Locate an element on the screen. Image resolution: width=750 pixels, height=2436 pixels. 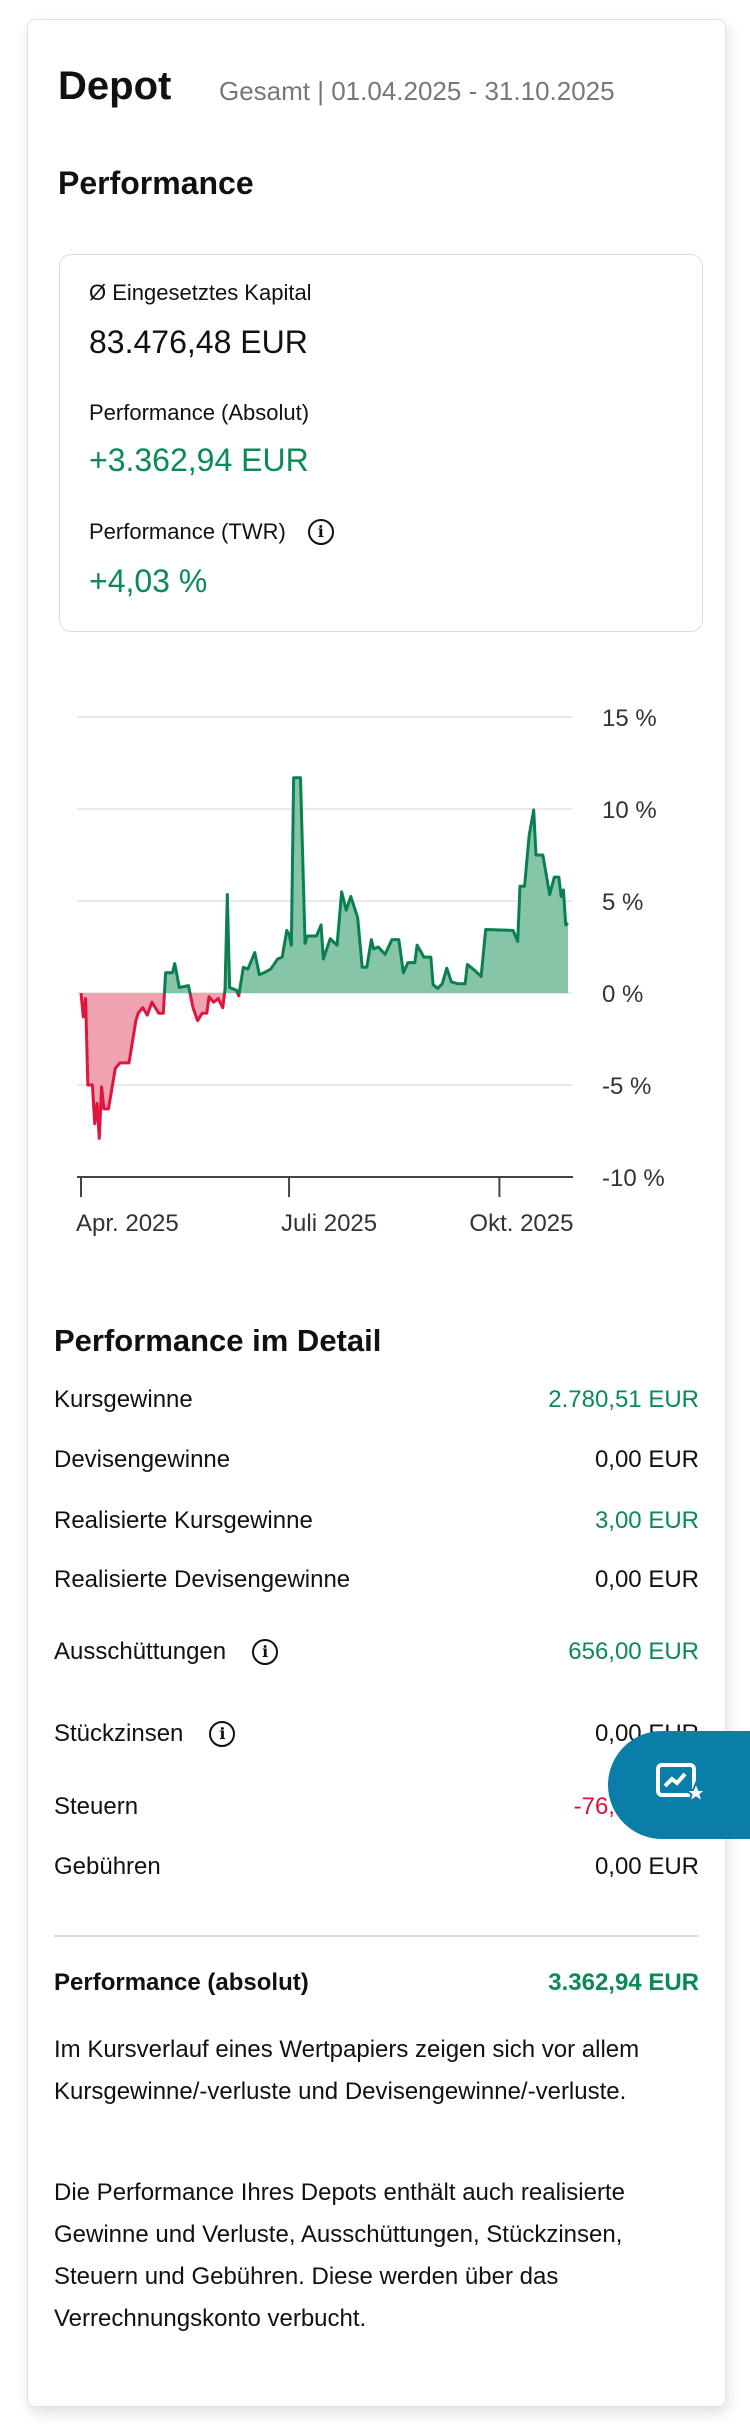
total-label: Performance (absolut) is located at coordinates (181, 1982).